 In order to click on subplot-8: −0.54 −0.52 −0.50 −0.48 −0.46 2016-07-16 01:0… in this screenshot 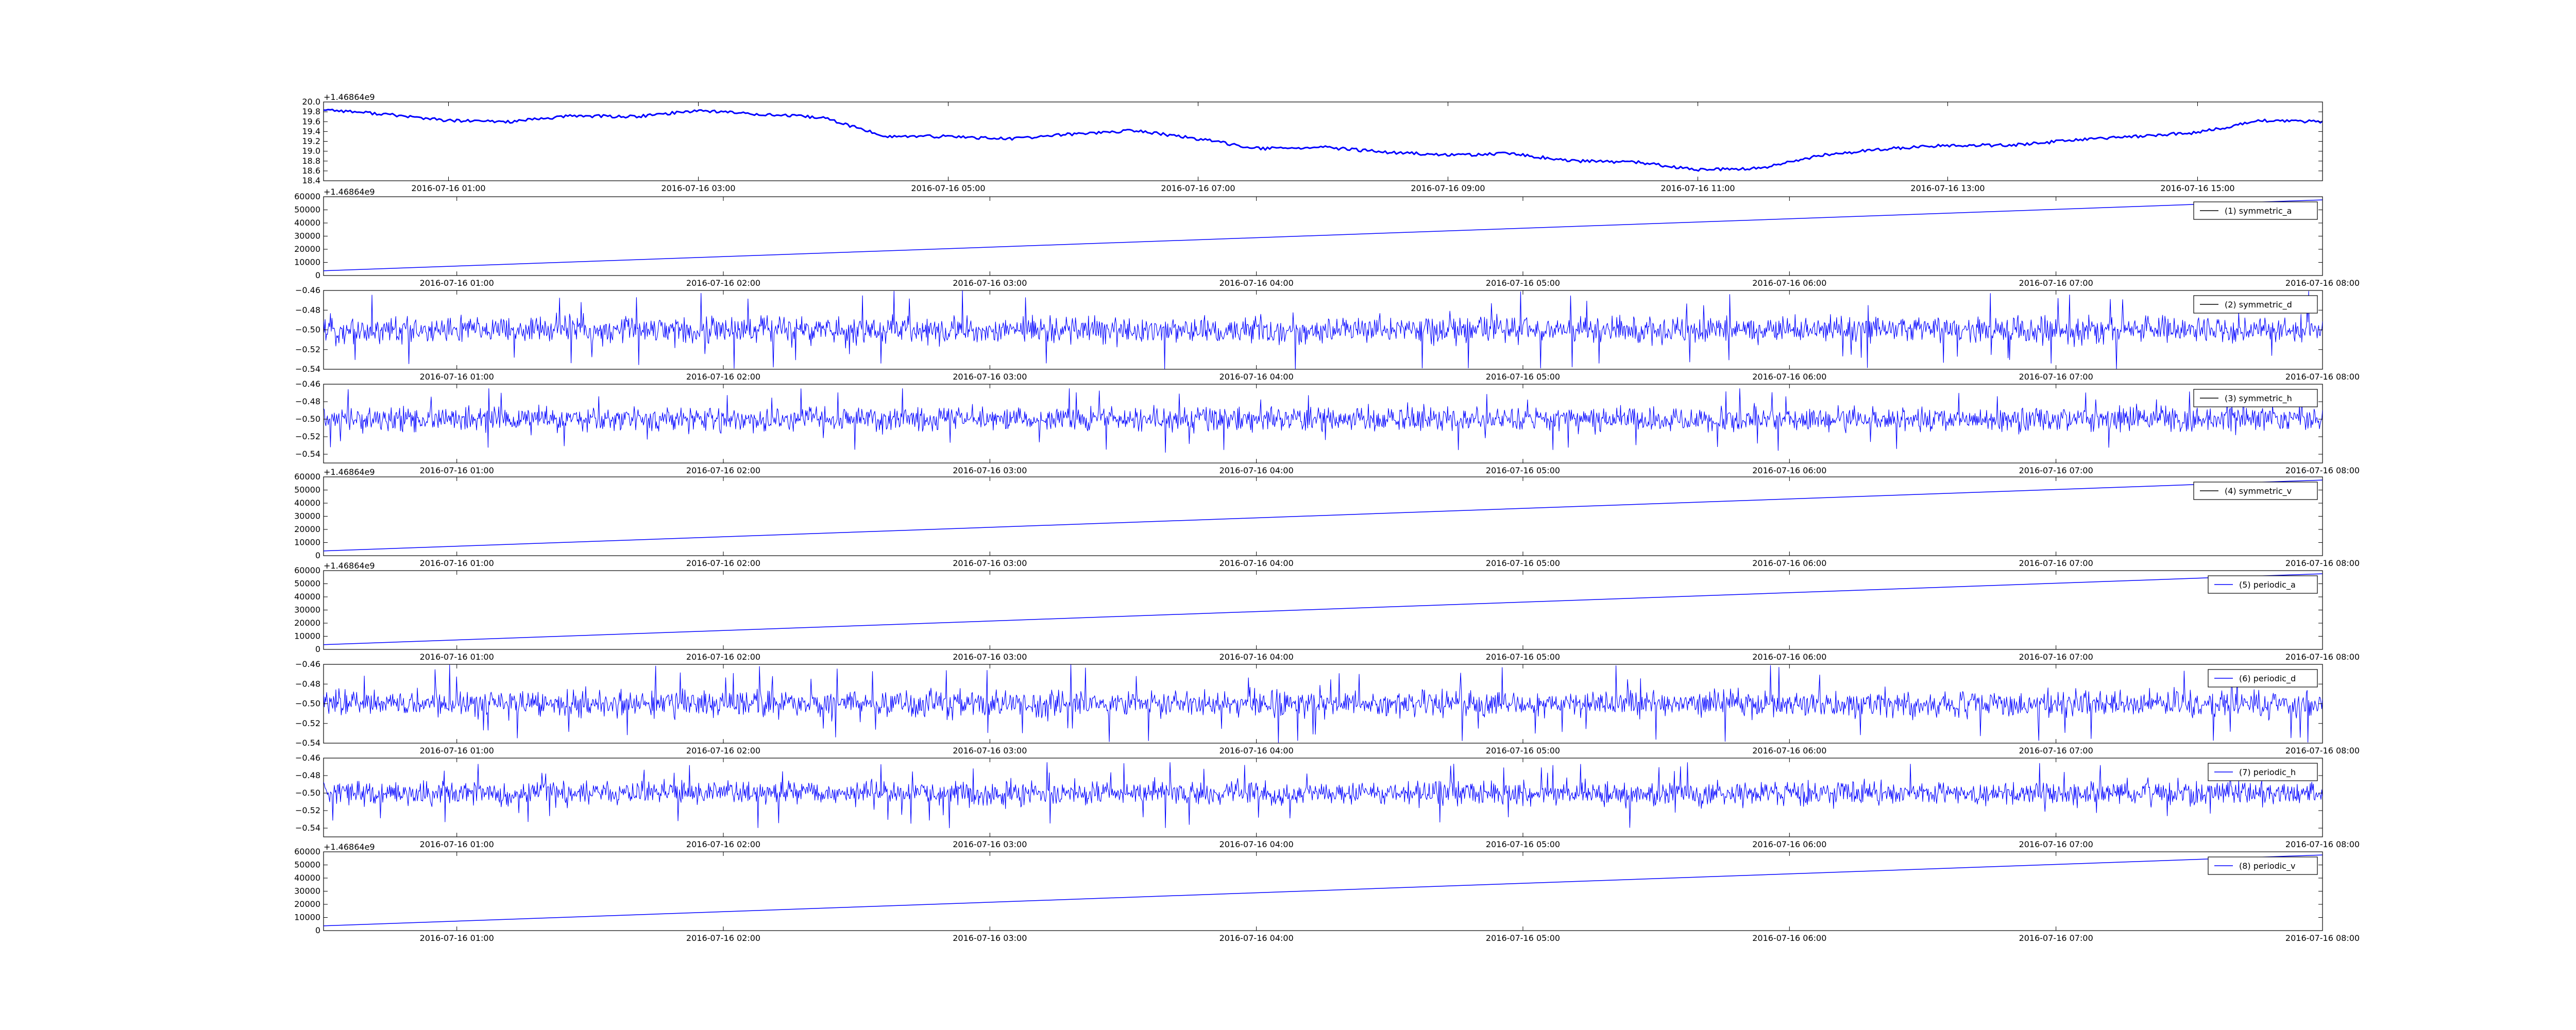, I will do `click(1327, 801)`.